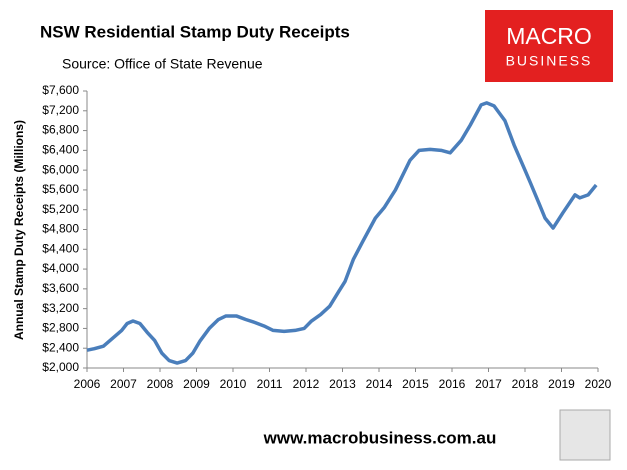 The width and height of the screenshot is (627, 470). I want to click on y-tick-label: $3,200, so click(60, 308).